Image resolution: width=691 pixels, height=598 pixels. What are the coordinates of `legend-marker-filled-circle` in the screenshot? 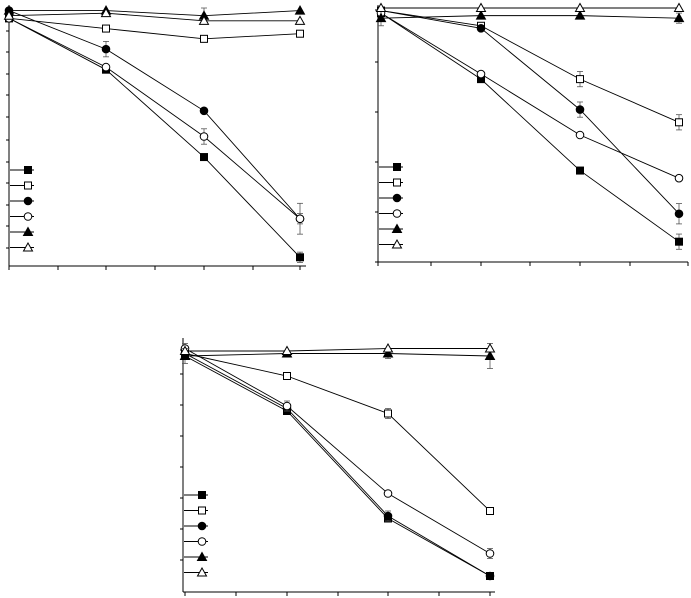 It's located at (202, 526).